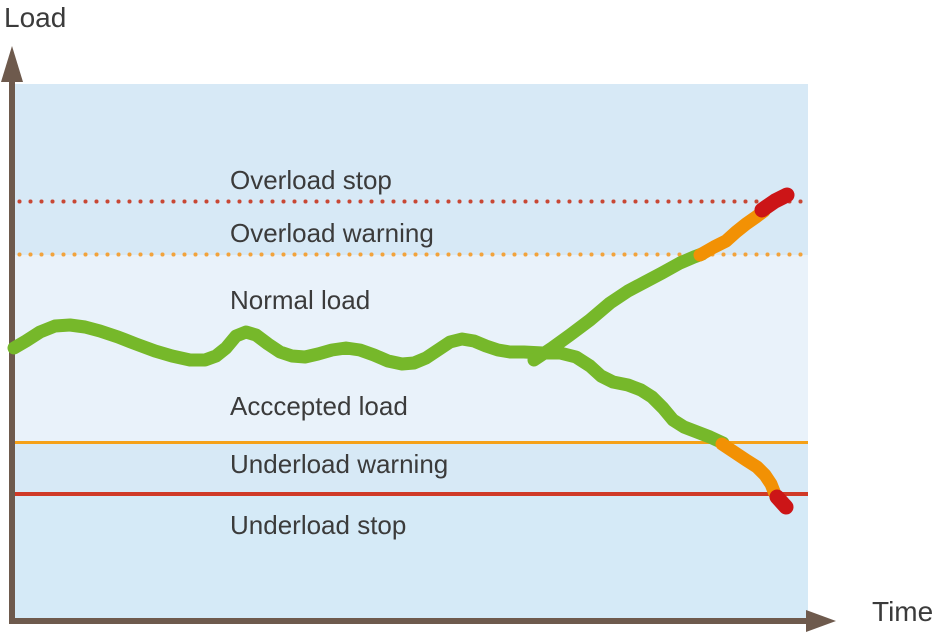  What do you see at coordinates (411, 442) in the screenshot?
I see `underload-warning-line` at bounding box center [411, 442].